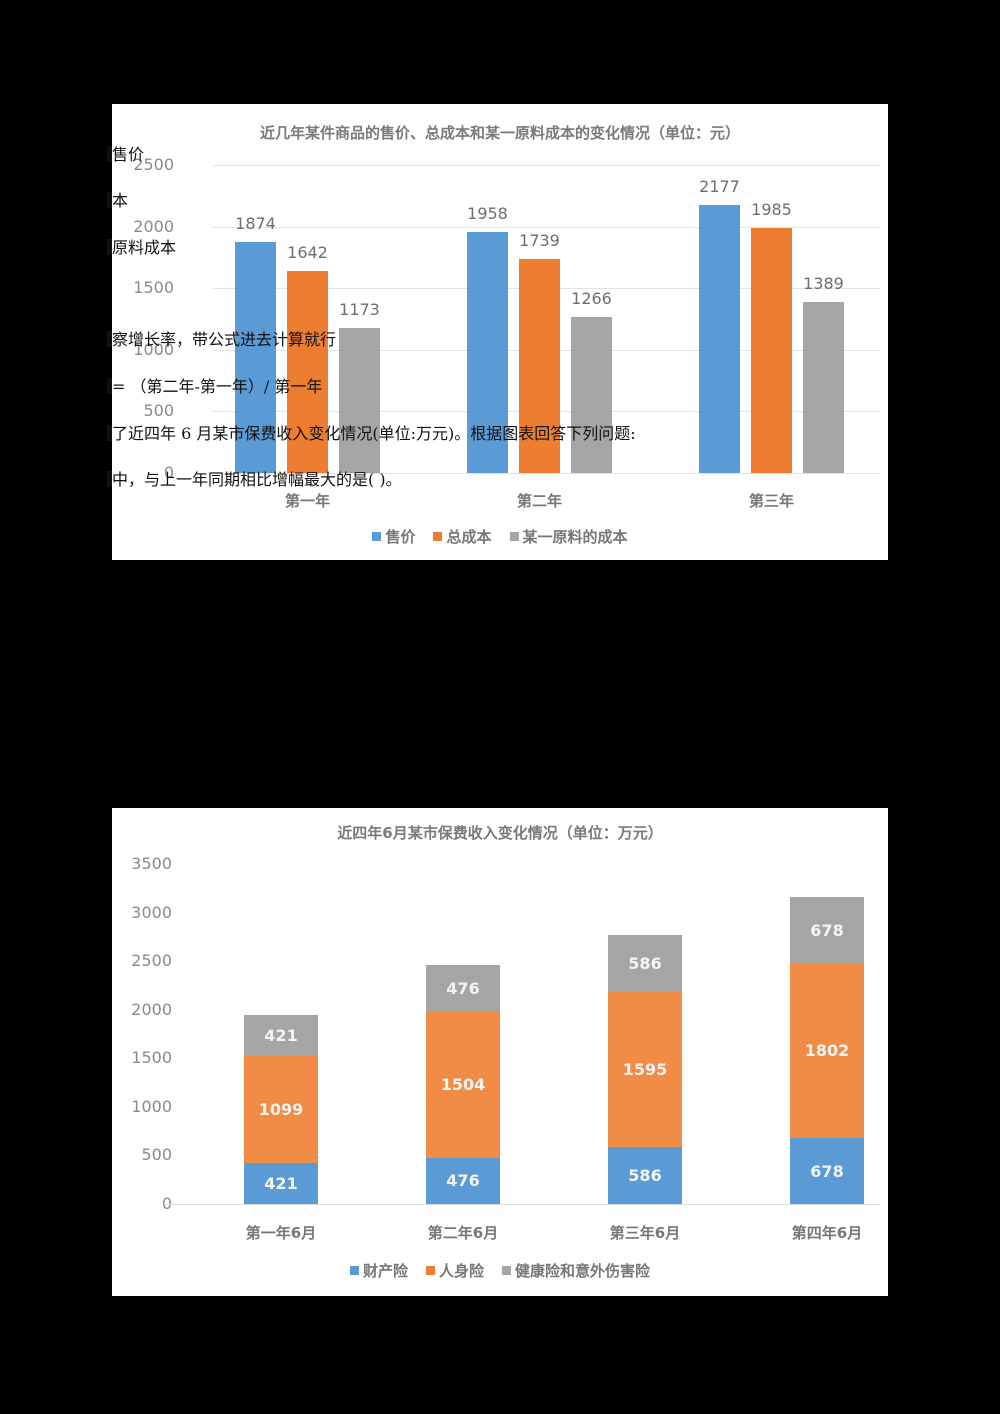 The image size is (1000, 1414). I want to click on y-tick-label: 3500, so click(151, 863).